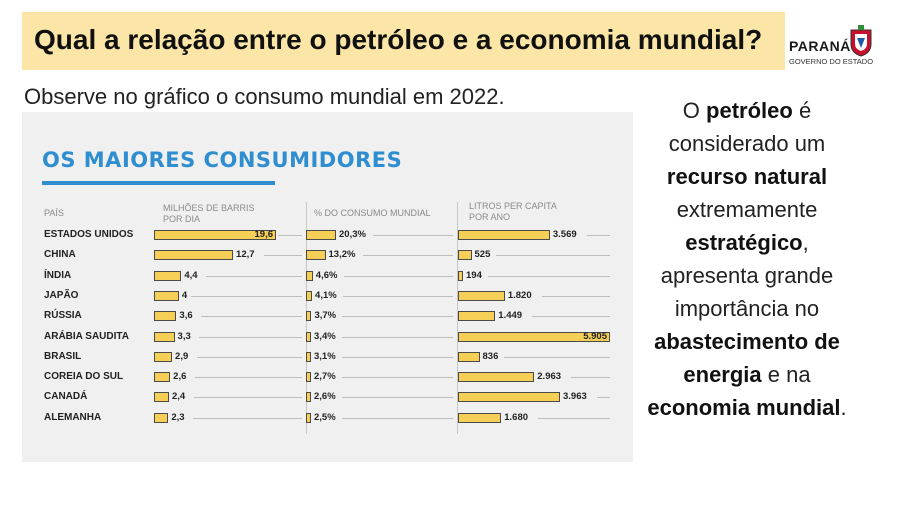  What do you see at coordinates (182, 219) in the screenshot?
I see `col-header-barrels-line2: POR DIA` at bounding box center [182, 219].